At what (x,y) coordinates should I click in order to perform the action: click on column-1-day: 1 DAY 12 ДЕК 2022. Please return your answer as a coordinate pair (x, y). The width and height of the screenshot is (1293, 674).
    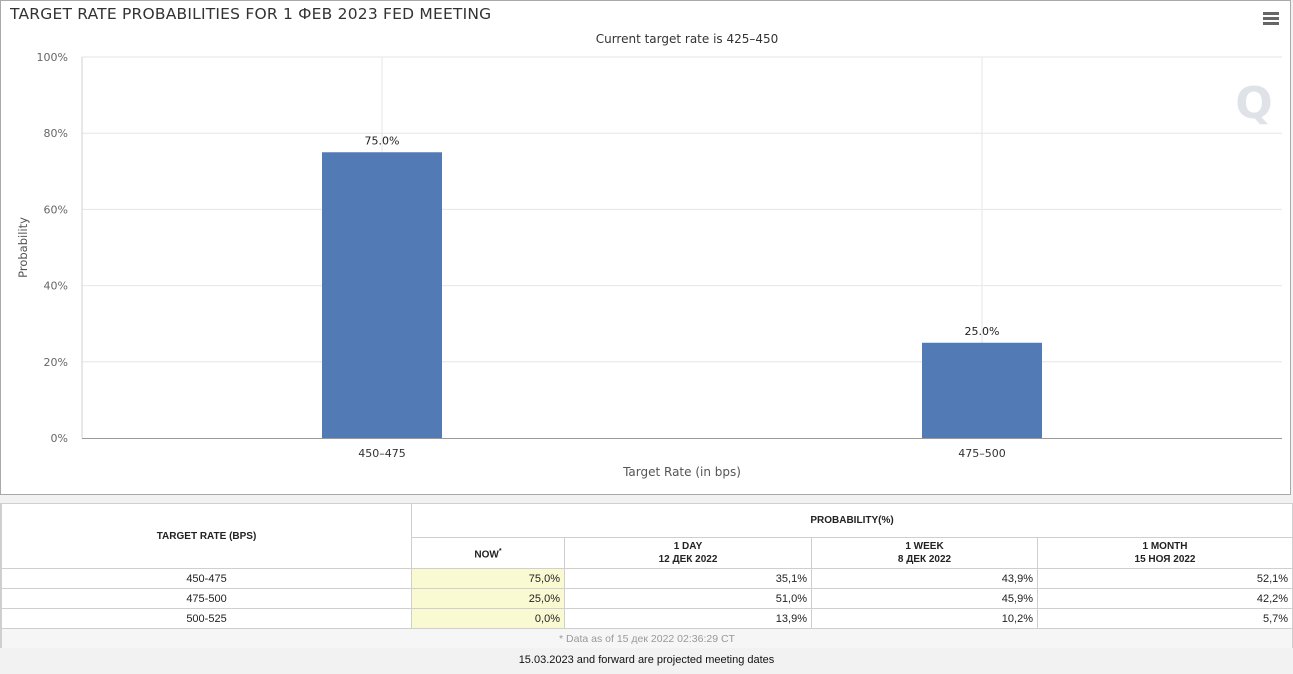
    Looking at the image, I should click on (688, 553).